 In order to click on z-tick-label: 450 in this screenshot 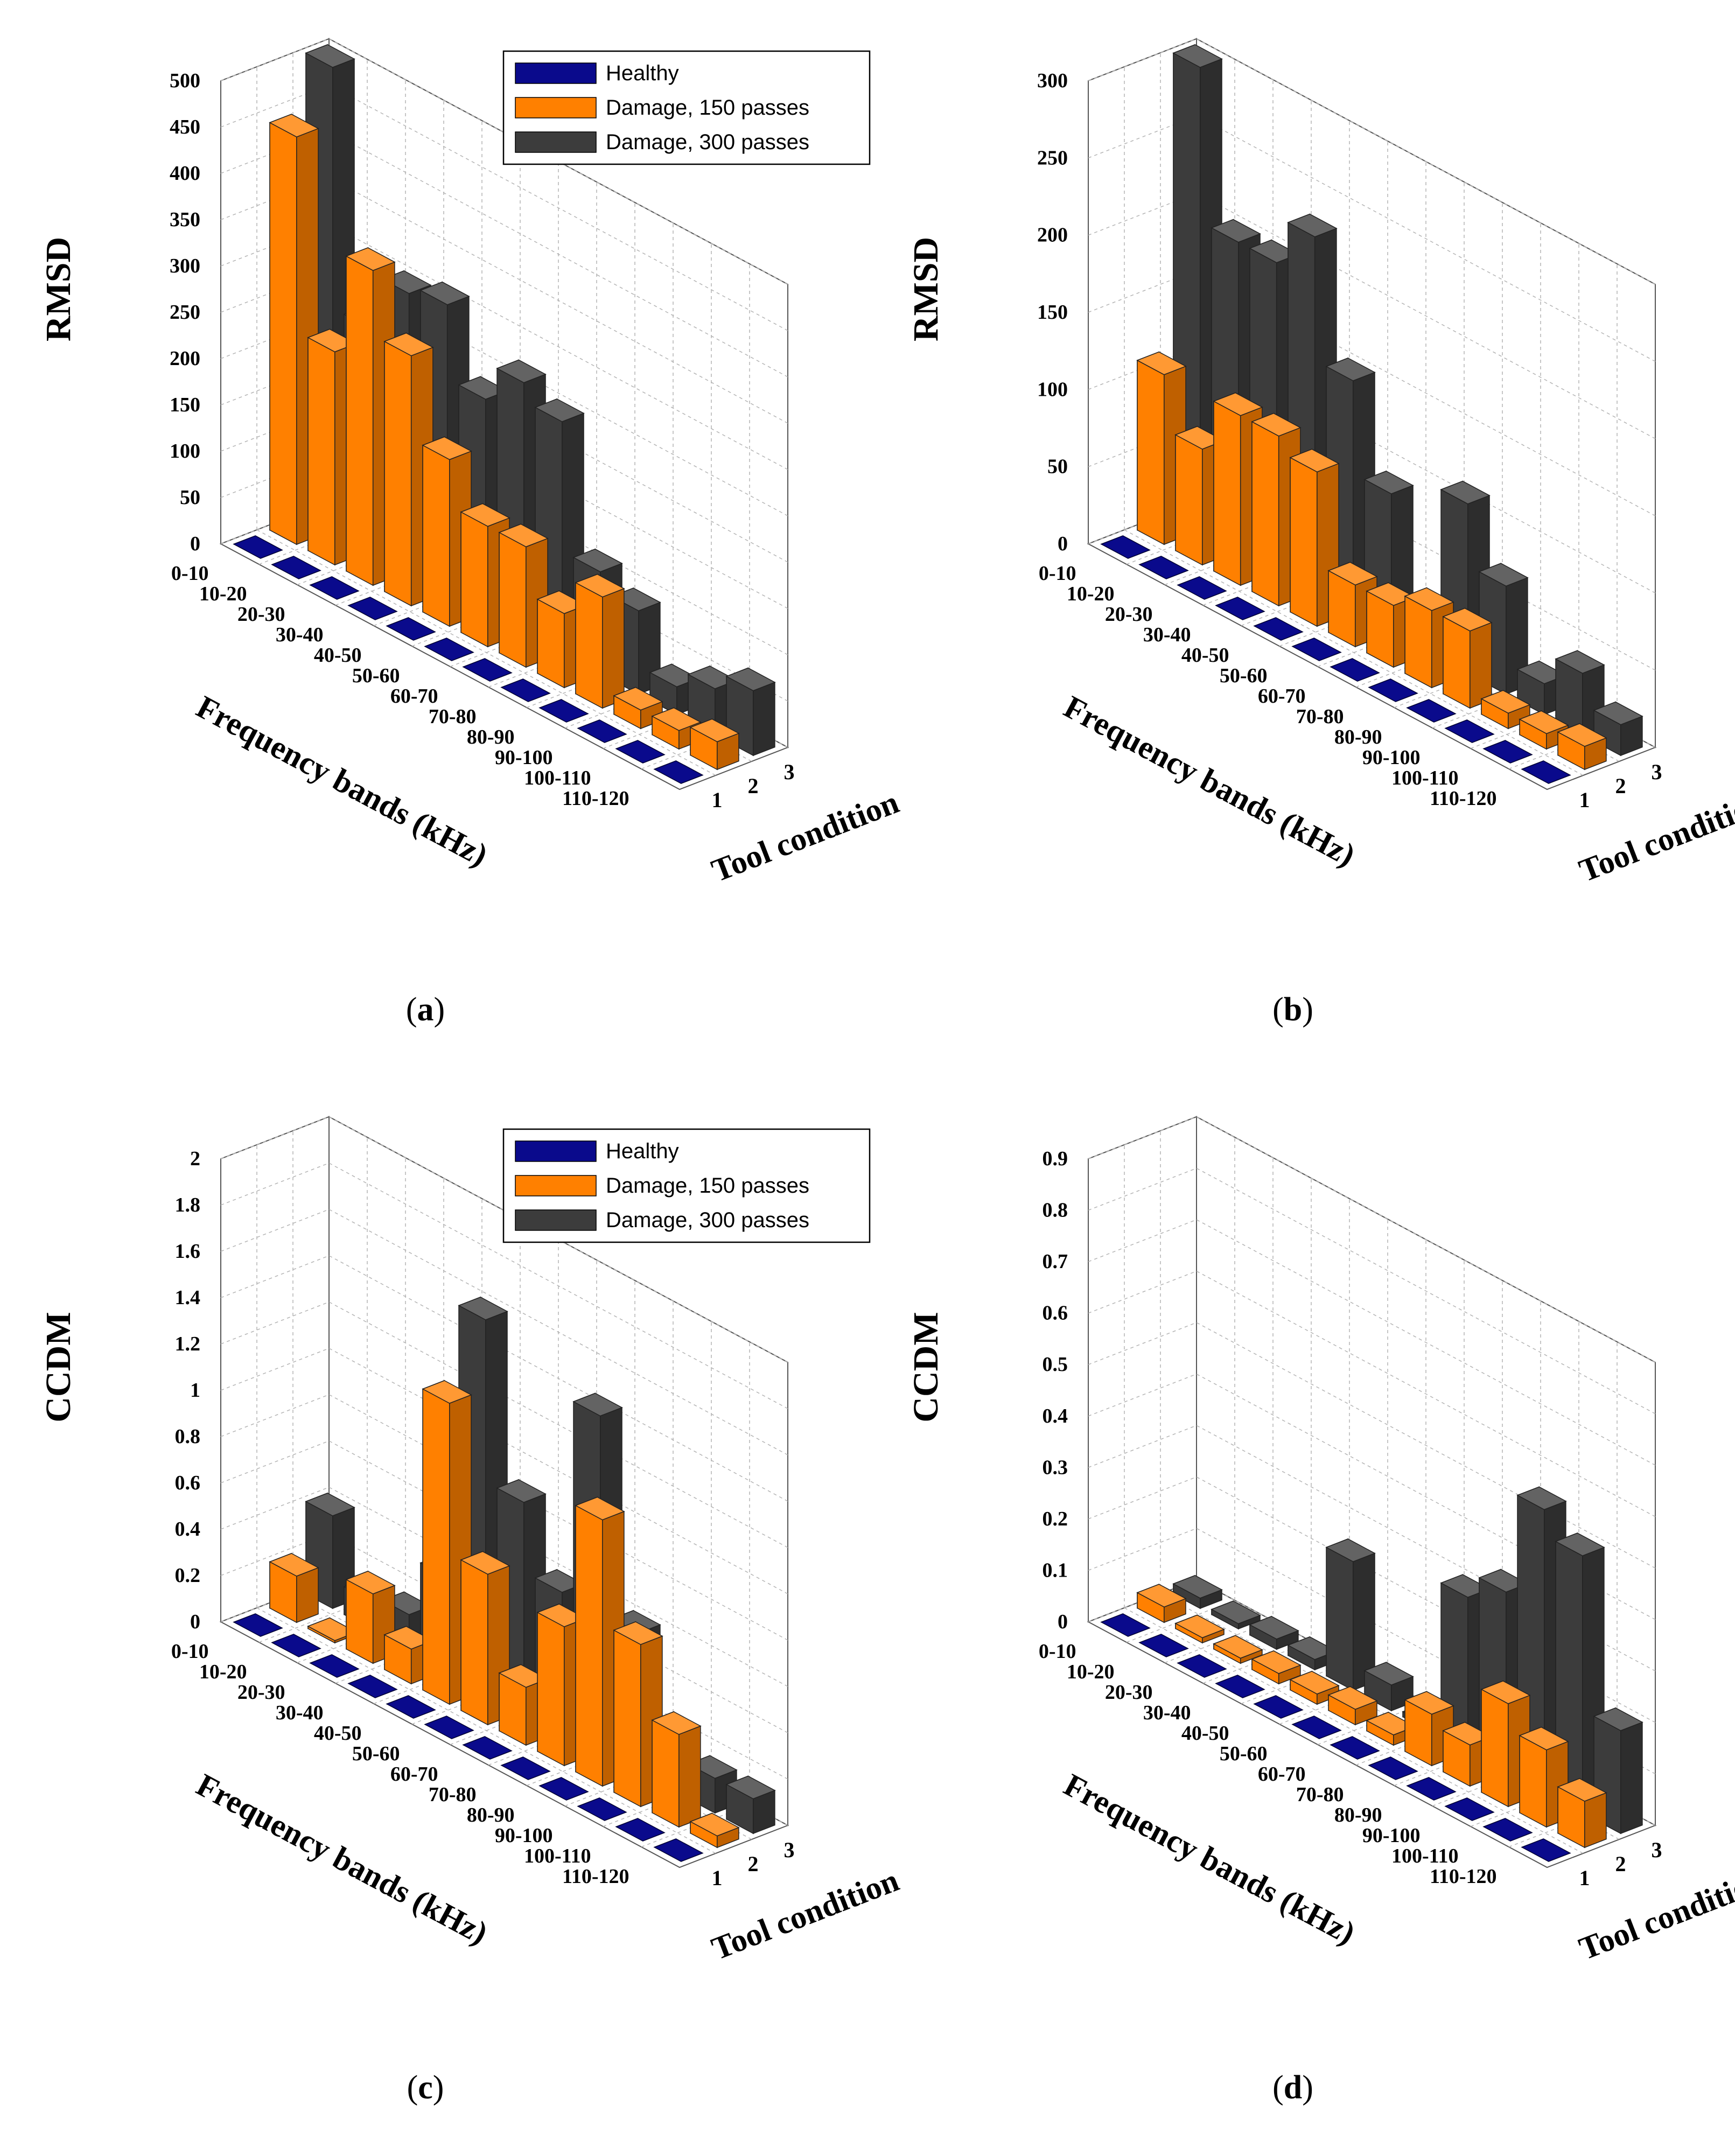, I will do `click(185, 127)`.